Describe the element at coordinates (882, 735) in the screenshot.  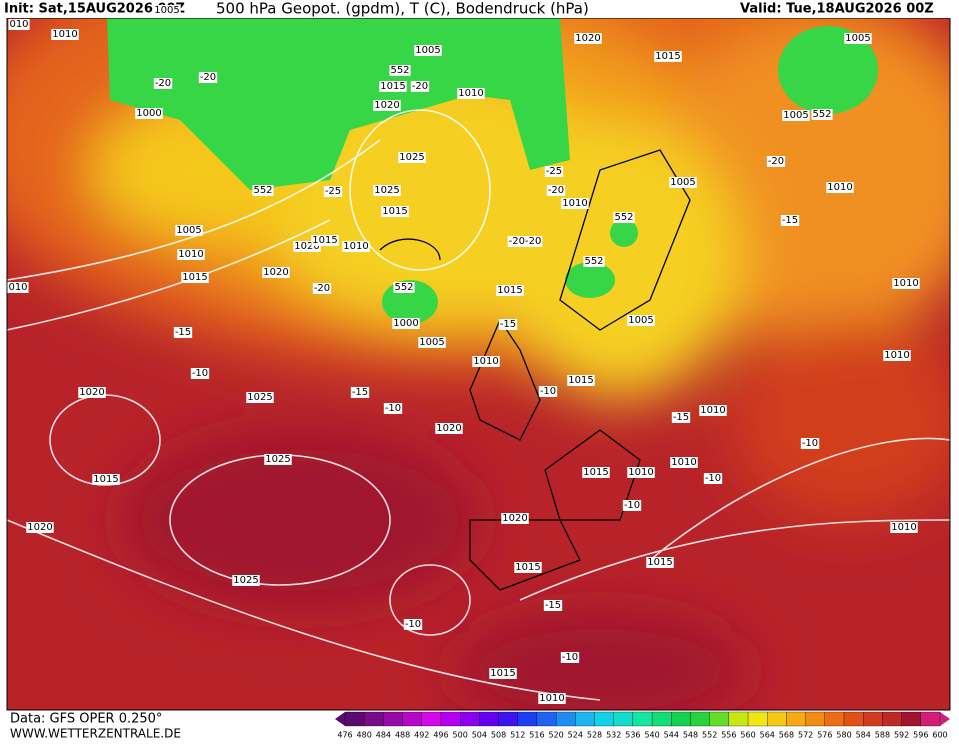
I see `scale-label: 588` at that location.